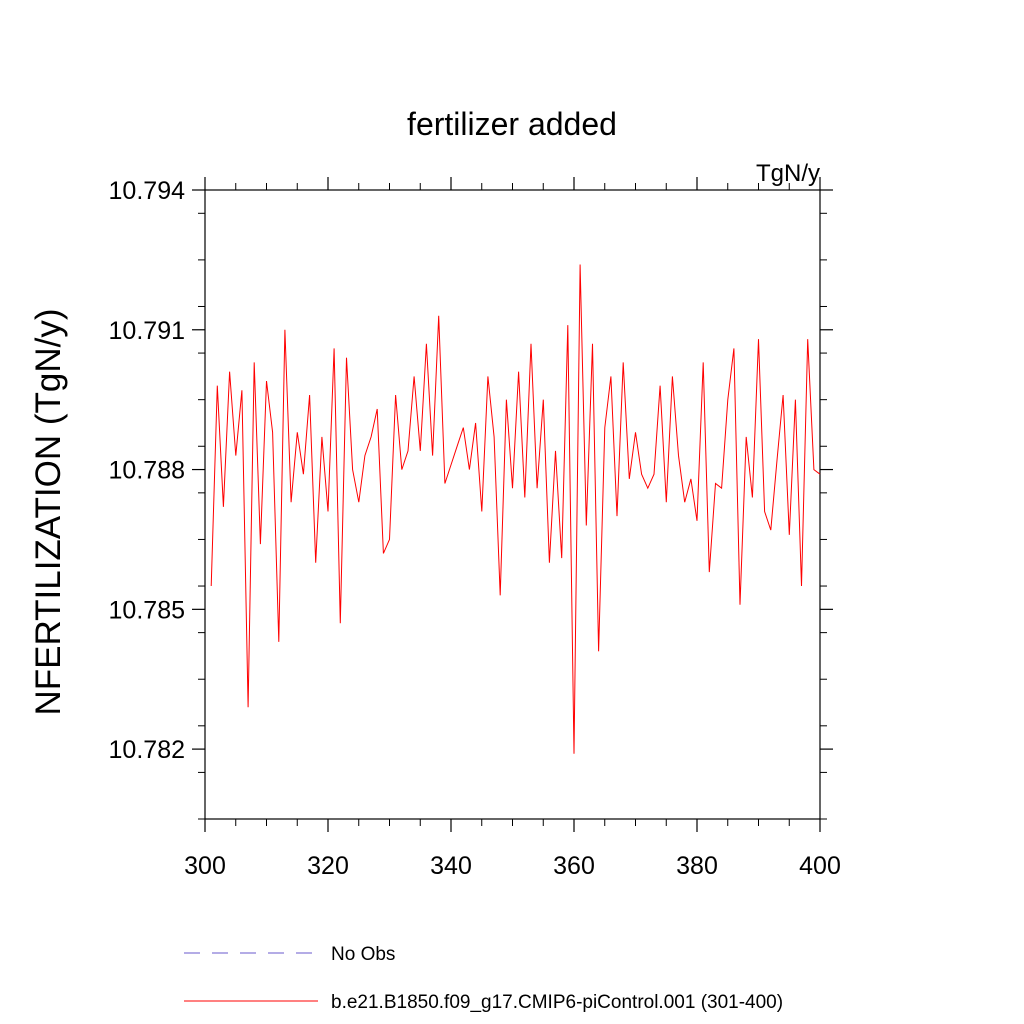 Image resolution: width=1024 pixels, height=1024 pixels. Describe the element at coordinates (48, 511) in the screenshot. I see `y-axis-label: NFERTILIZATION (TgN/y)` at that location.